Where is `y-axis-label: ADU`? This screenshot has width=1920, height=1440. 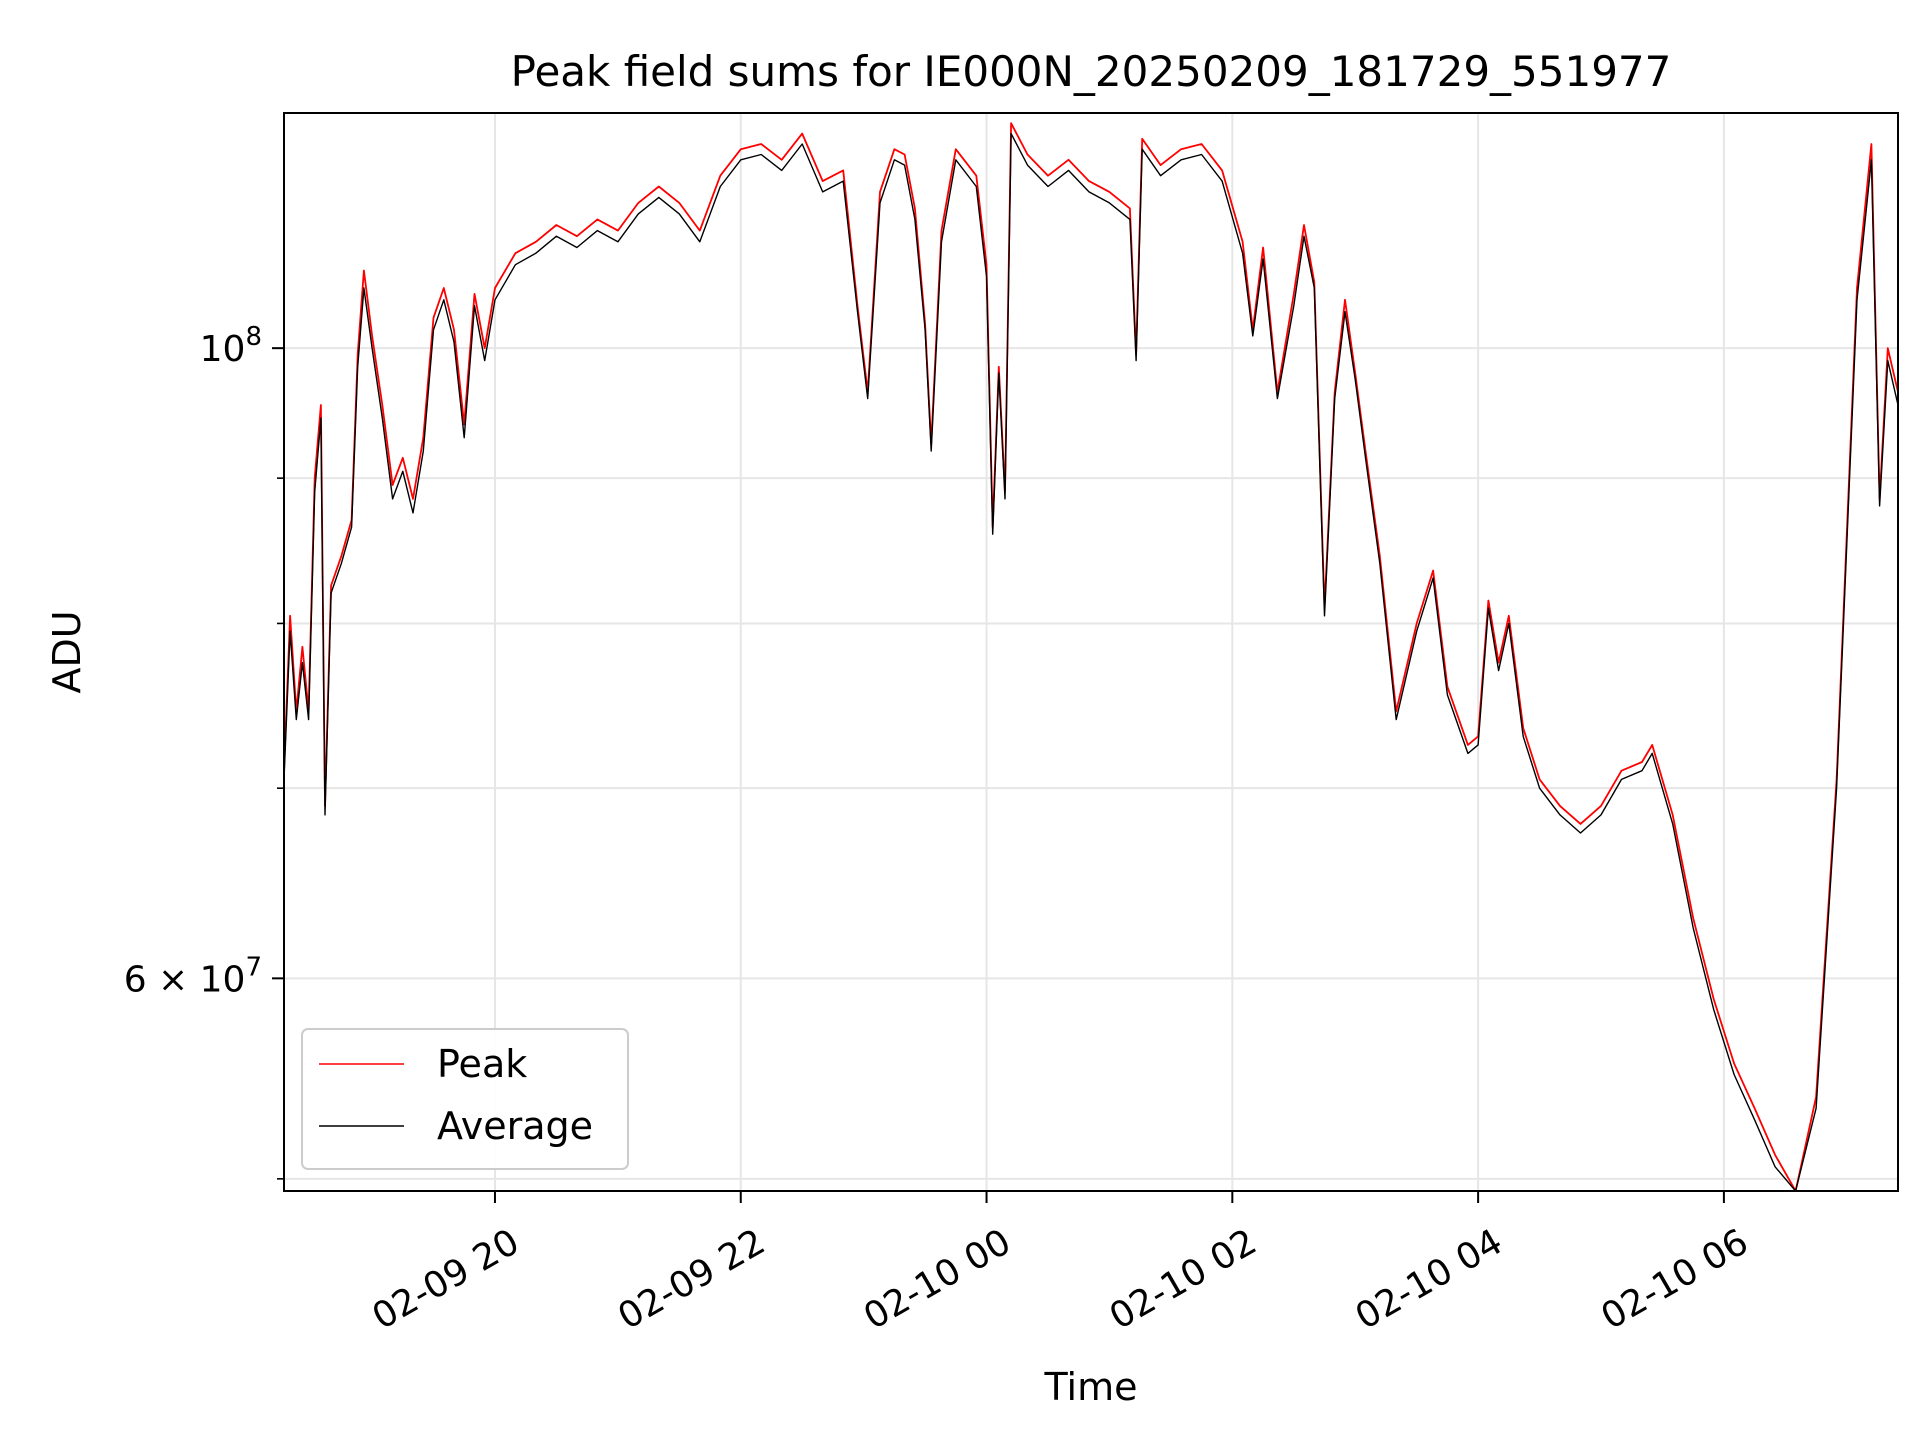 y-axis-label: ADU is located at coordinates (67, 651).